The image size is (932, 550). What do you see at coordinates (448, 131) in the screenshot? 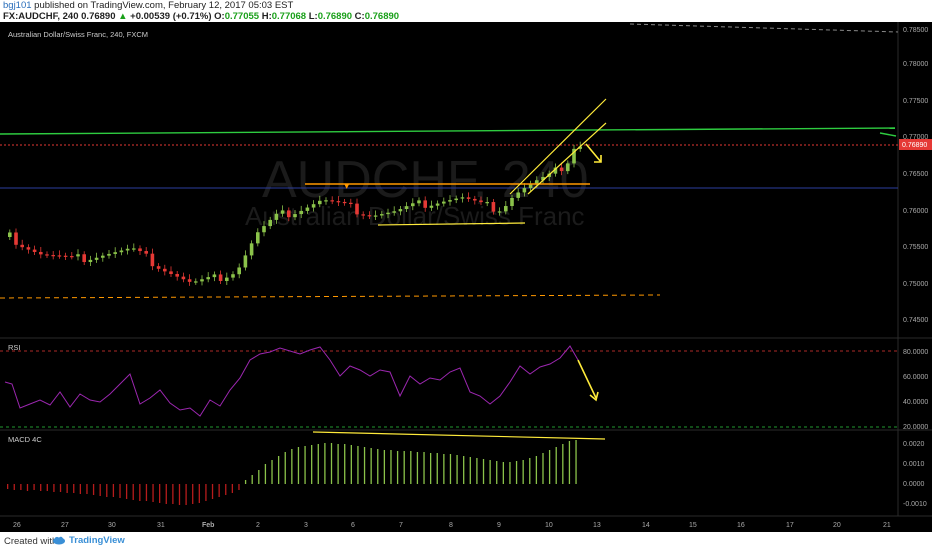
I see `resistance-trendline` at bounding box center [448, 131].